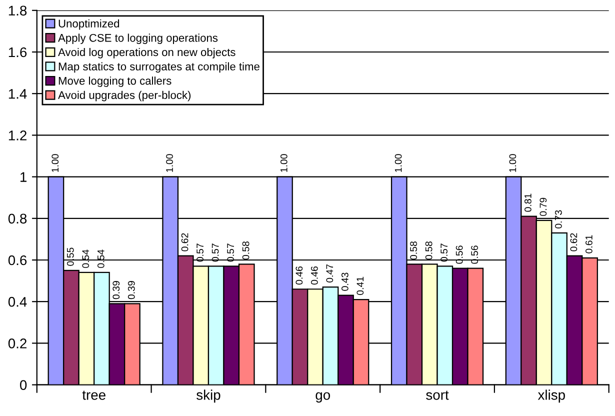  Describe the element at coordinates (360, 285) in the screenshot. I see `data-label: 0.41` at that location.